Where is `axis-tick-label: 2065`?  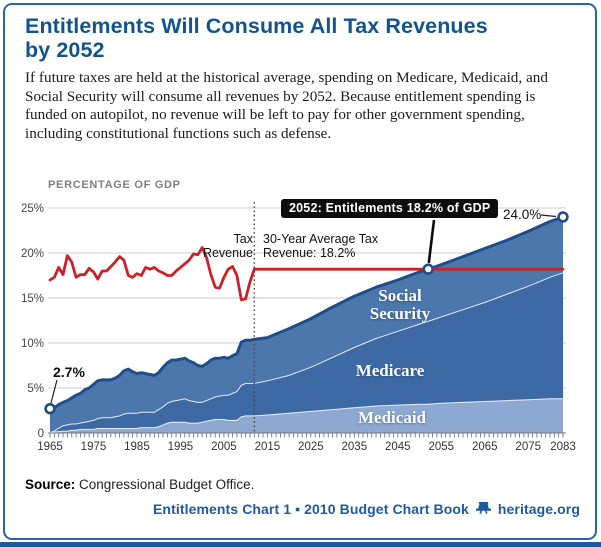
axis-tick-label: 2065 is located at coordinates (485, 447).